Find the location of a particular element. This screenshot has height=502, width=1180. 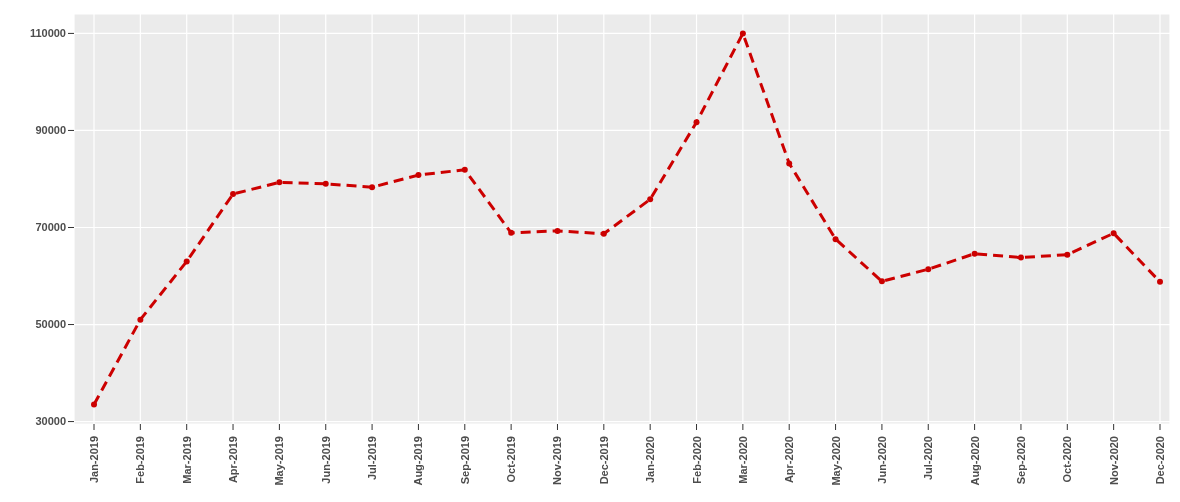

y-tick-label: 90000 is located at coordinates (50, 130).